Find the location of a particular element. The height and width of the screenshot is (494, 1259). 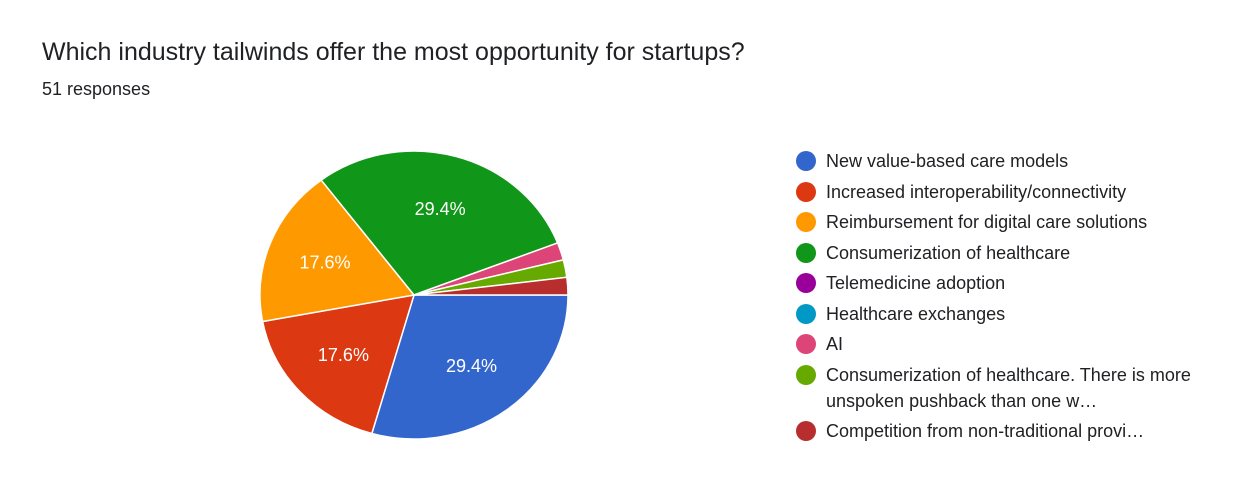

legend-item: Reimbursement for digital care solutions is located at coordinates (1016, 222).